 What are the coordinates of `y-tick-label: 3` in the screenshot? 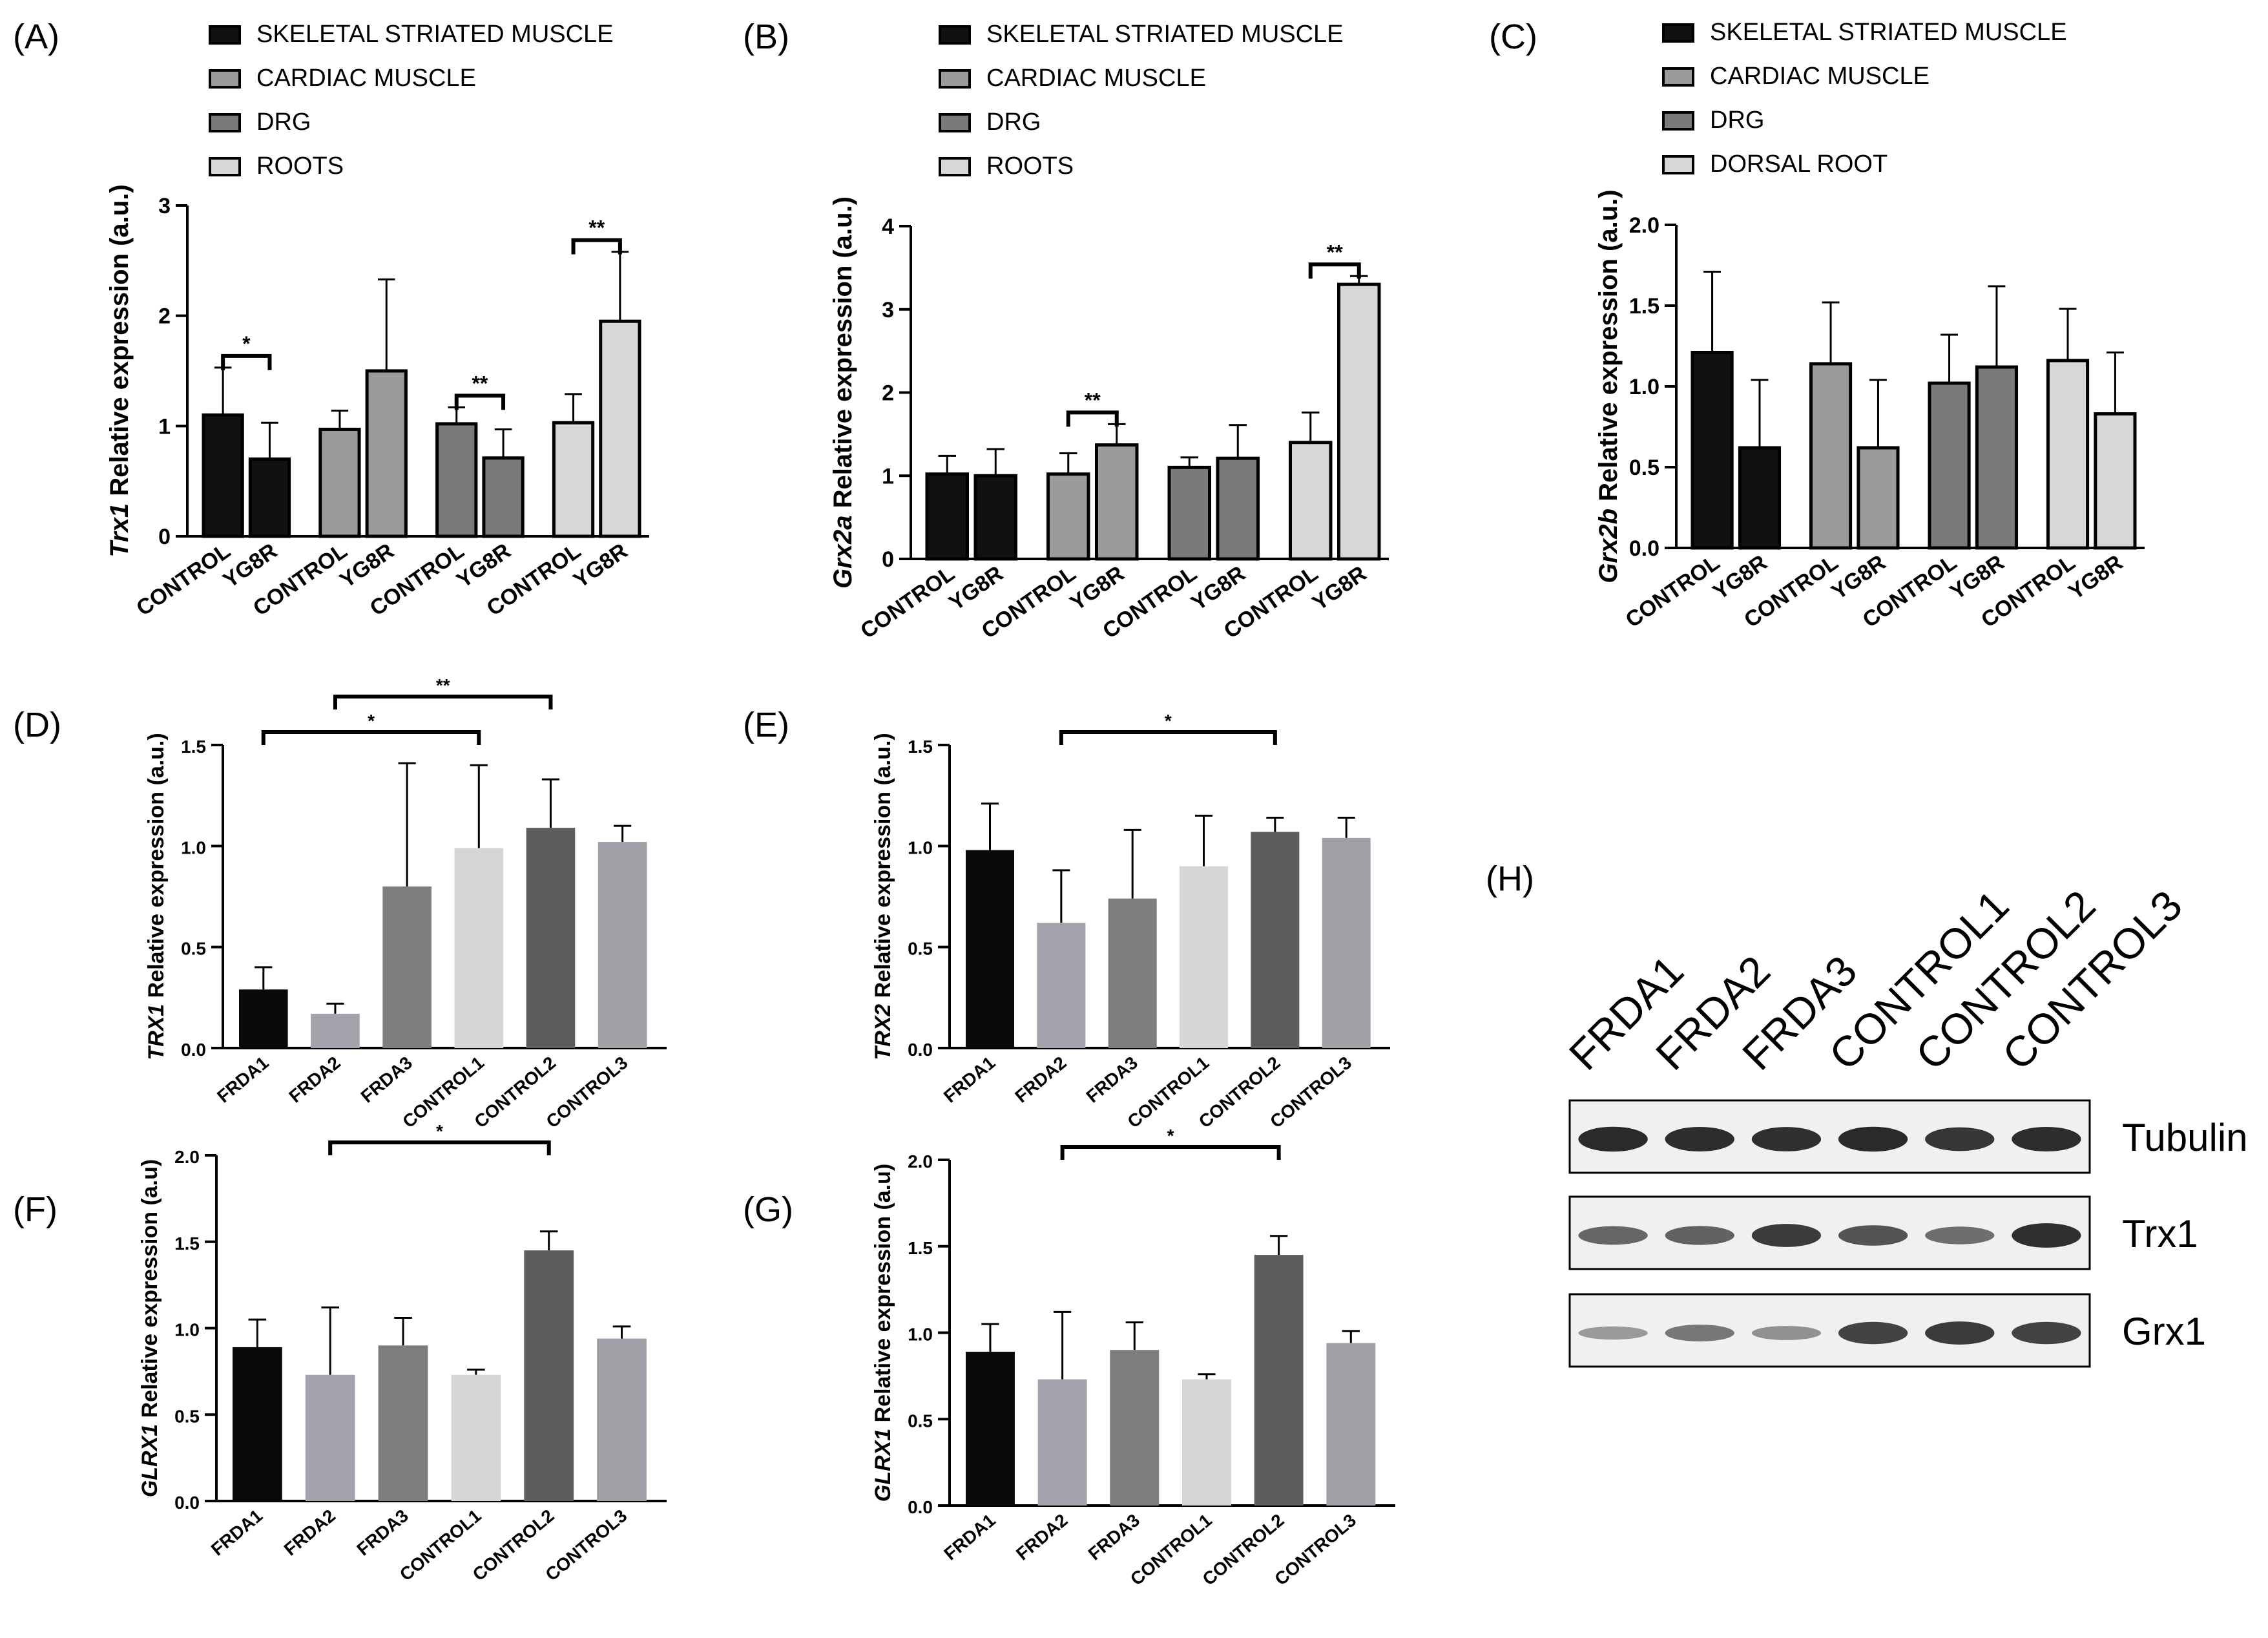 It's located at (164, 206).